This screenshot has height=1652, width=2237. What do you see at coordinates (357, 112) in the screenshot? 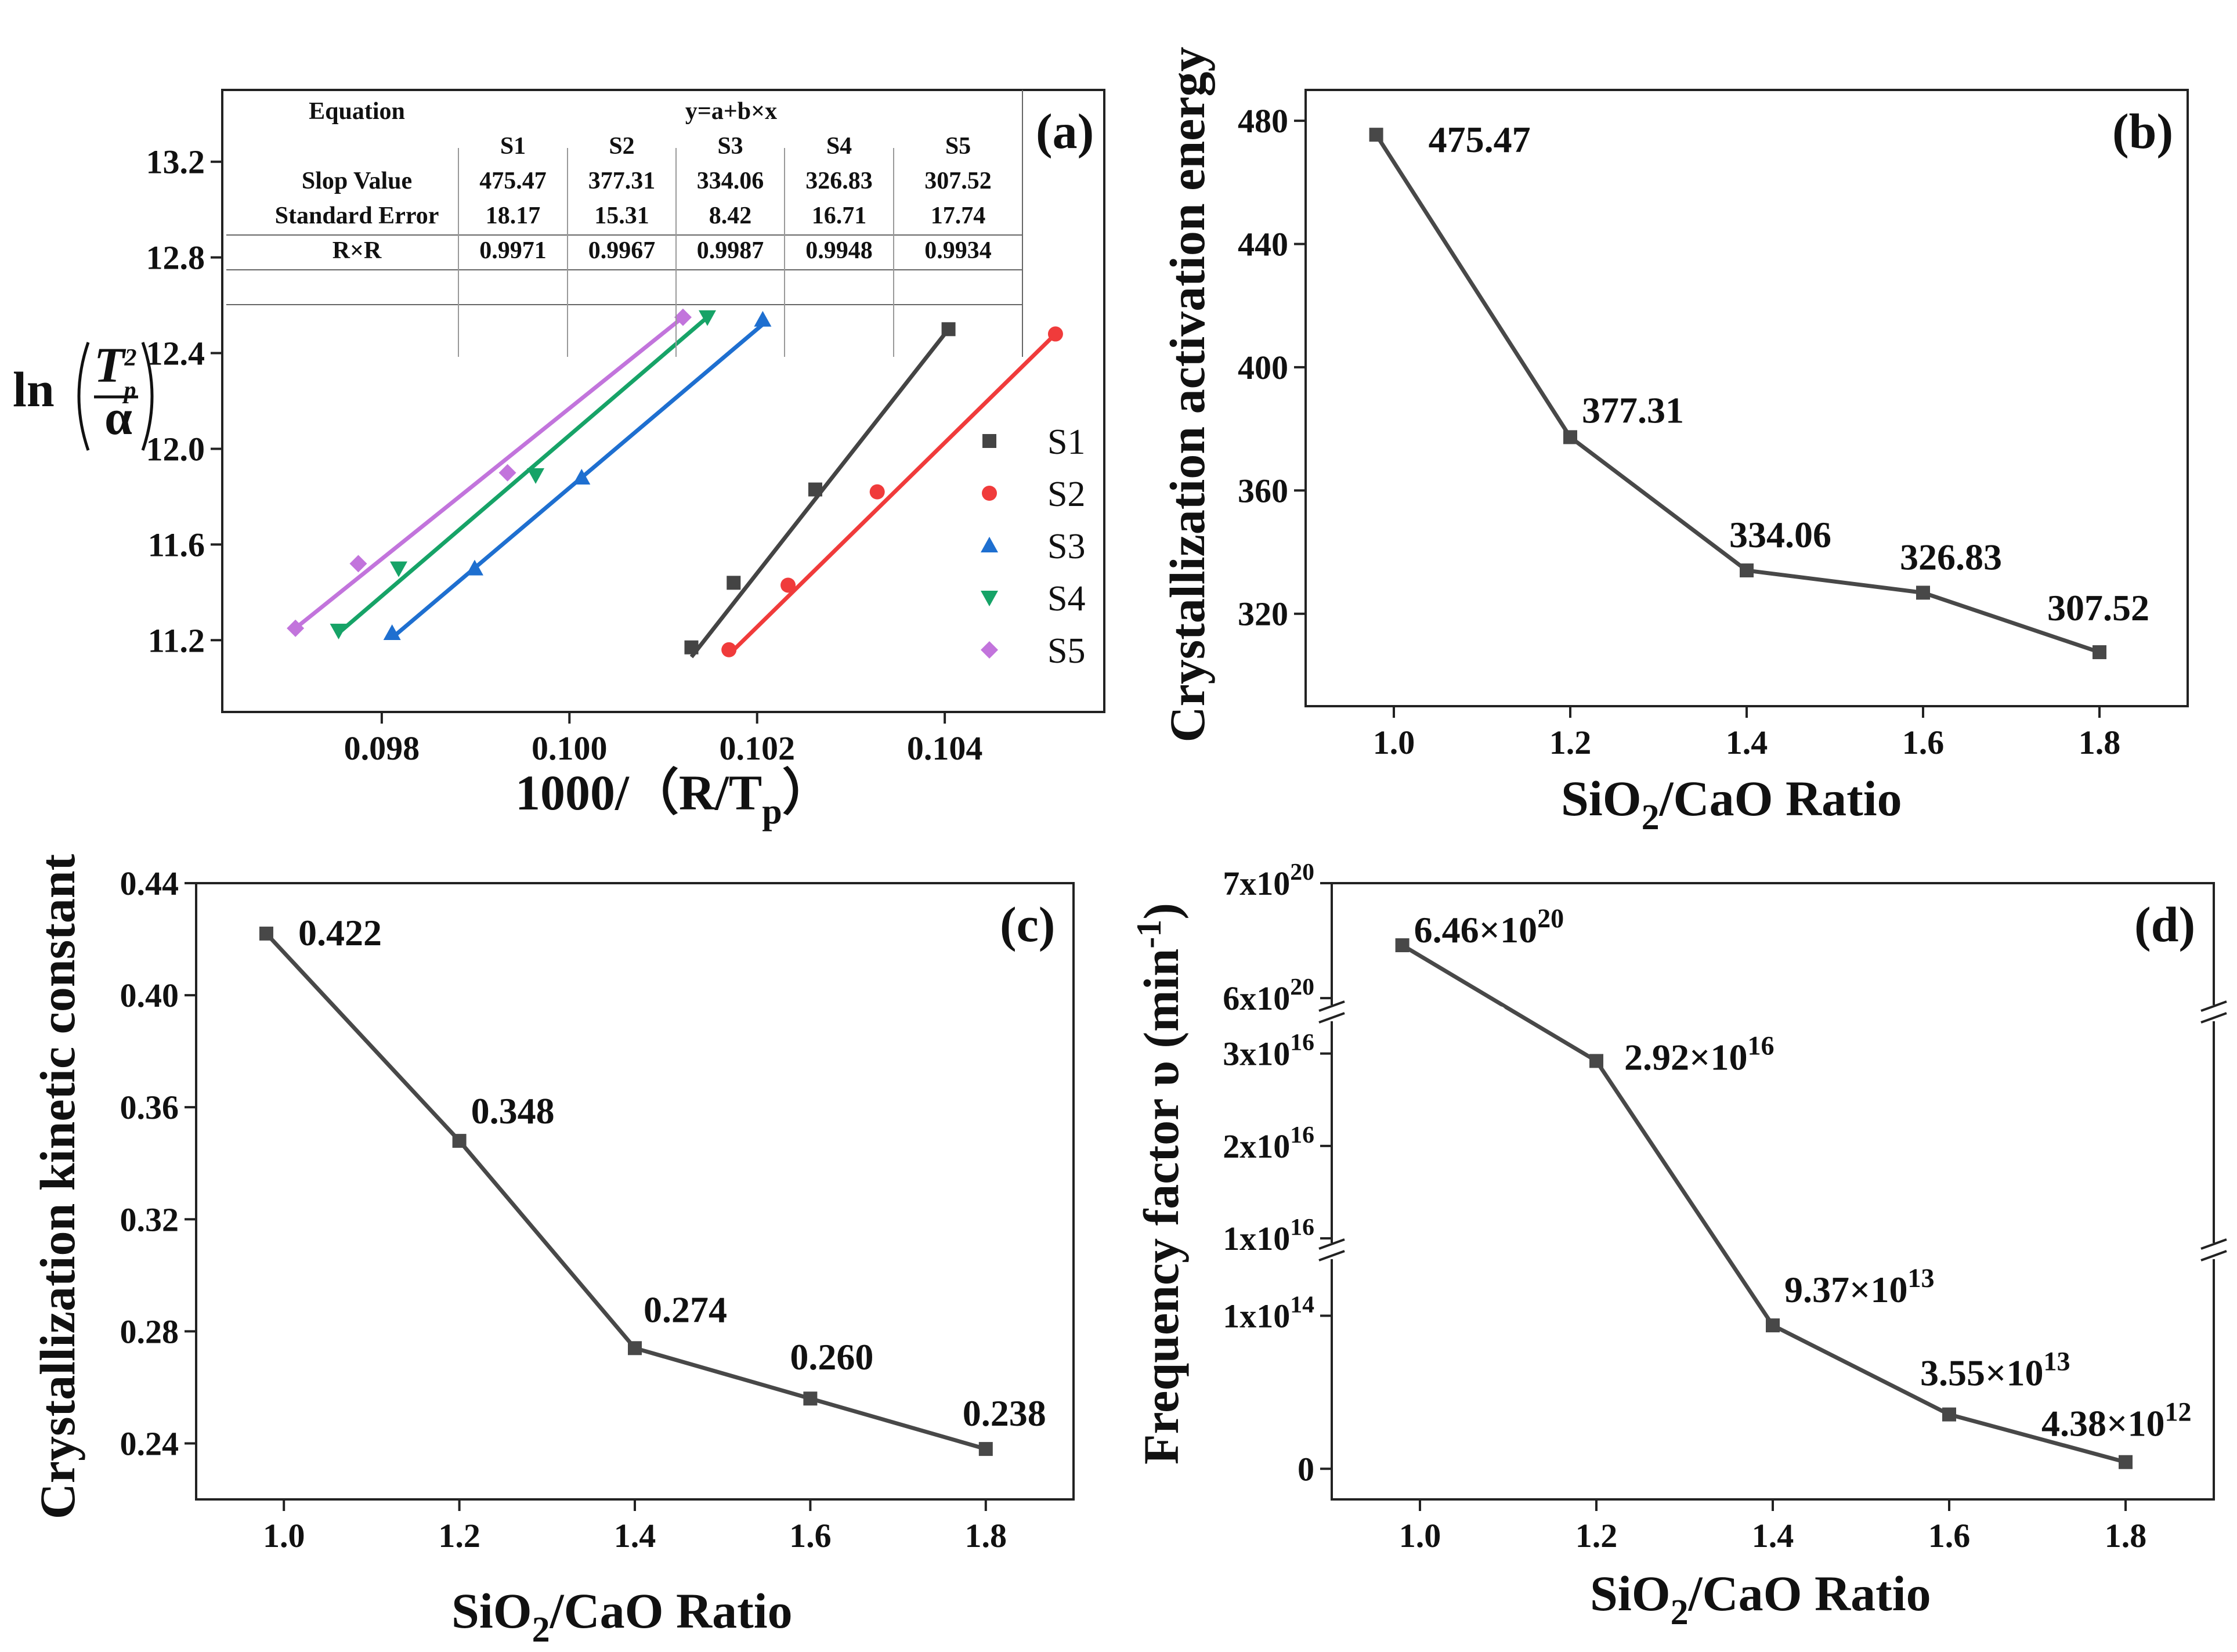
I see `table-equation-label: Equation` at bounding box center [357, 112].